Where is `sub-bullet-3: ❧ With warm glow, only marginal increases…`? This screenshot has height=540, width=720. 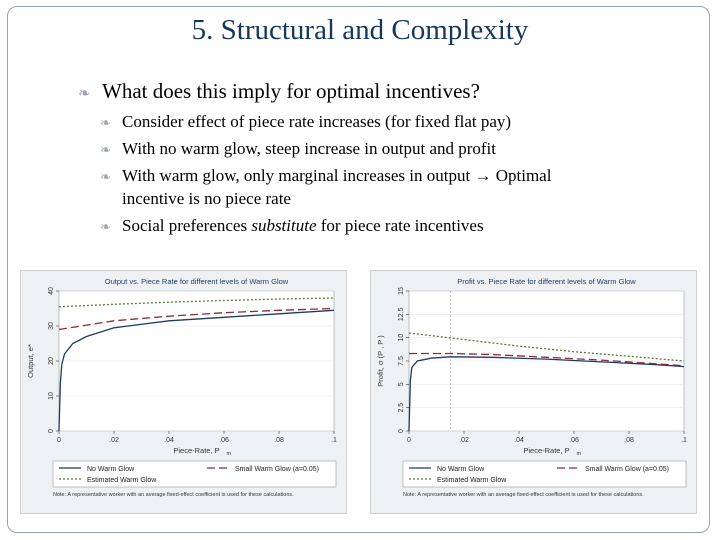
sub-bullet-3: ❧ With warm glow, only marginal increases… is located at coordinates (325, 176).